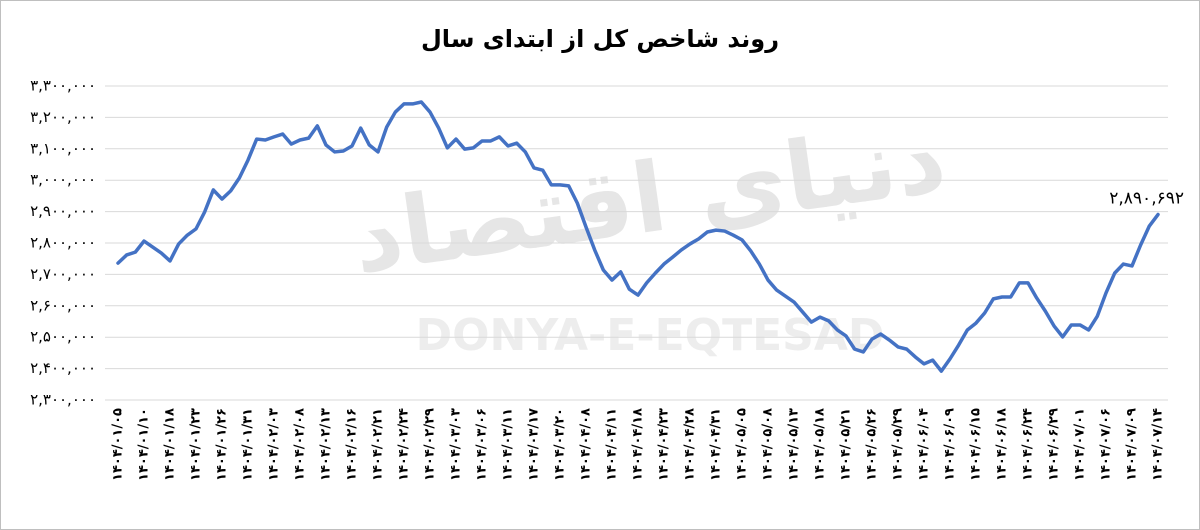 The height and width of the screenshot is (530, 1200). Describe the element at coordinates (274, 444) in the screenshot. I see `x-tick-label: ۱۴۰۴/۰۲/۰۳` at that location.